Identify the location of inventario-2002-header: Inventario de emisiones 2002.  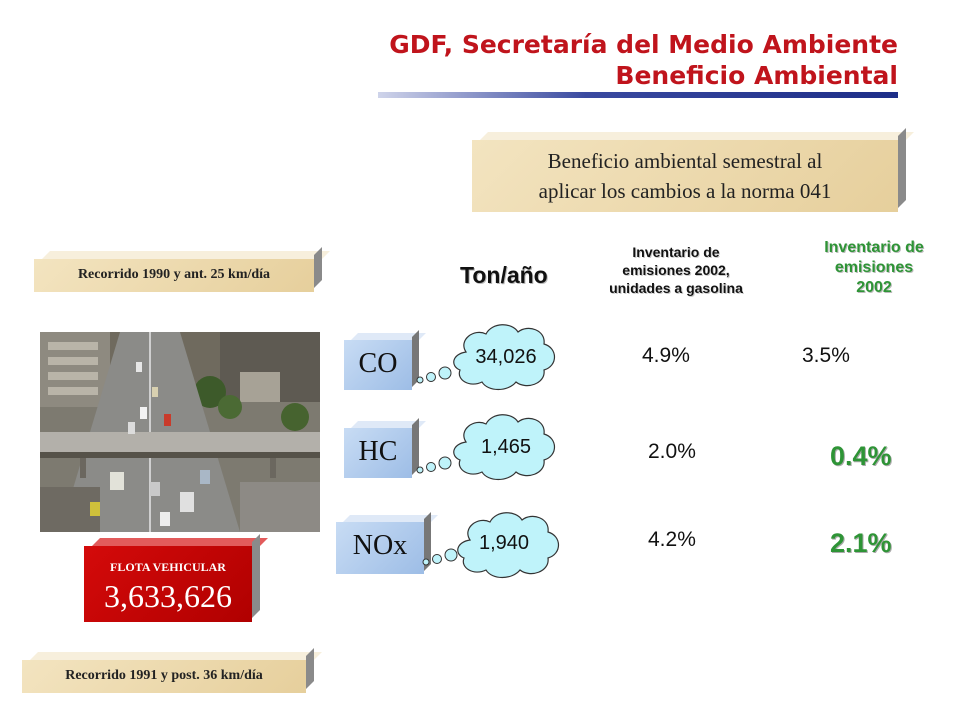
(874, 268).